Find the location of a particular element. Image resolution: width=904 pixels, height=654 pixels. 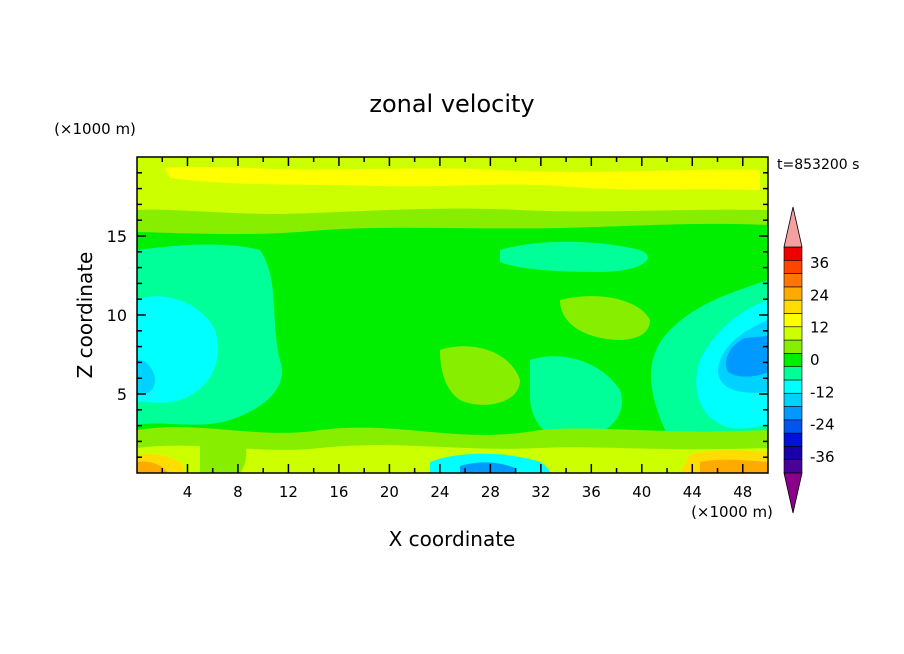

y-unit-label: (×1000 m) is located at coordinates (95, 129).